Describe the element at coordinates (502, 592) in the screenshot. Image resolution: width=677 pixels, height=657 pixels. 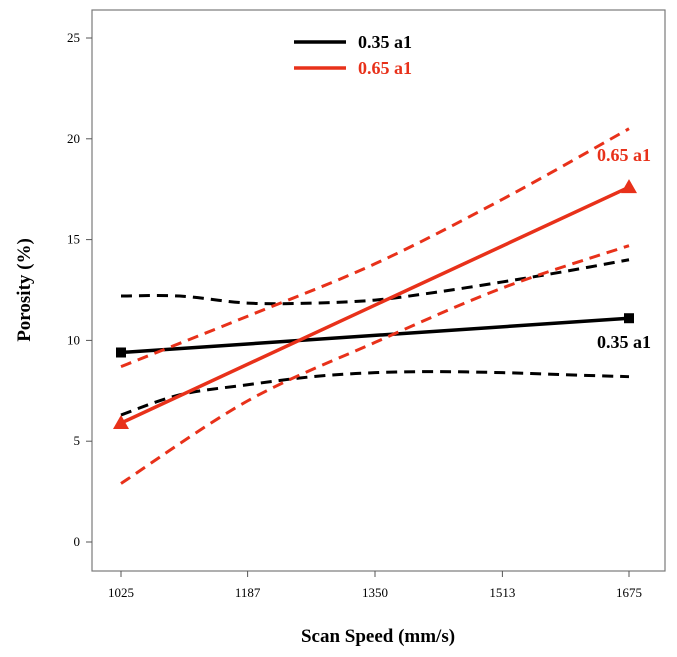
I see `x-tick-label: 1513` at that location.